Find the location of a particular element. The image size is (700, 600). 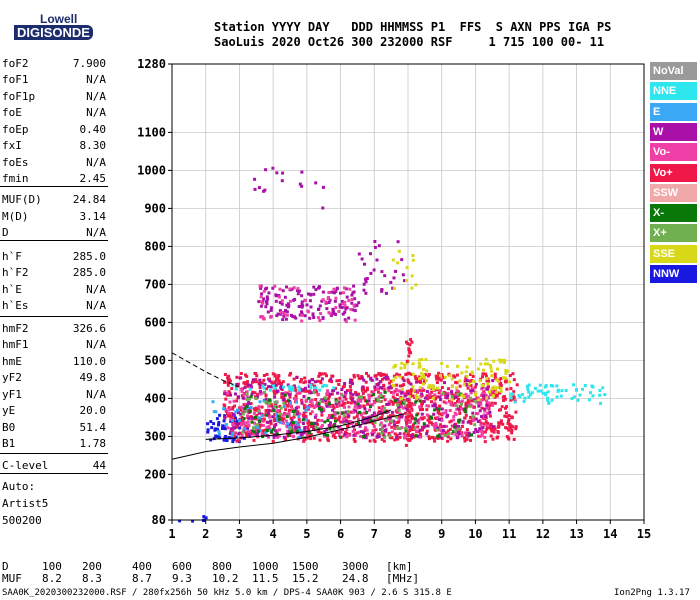

param-row-yf1: yF1 N/A is located at coordinates (54, 396).